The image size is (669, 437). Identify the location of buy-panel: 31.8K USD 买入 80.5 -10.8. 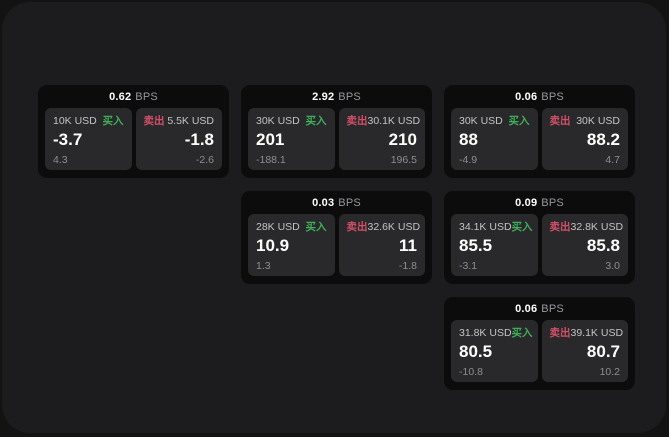
(494, 351).